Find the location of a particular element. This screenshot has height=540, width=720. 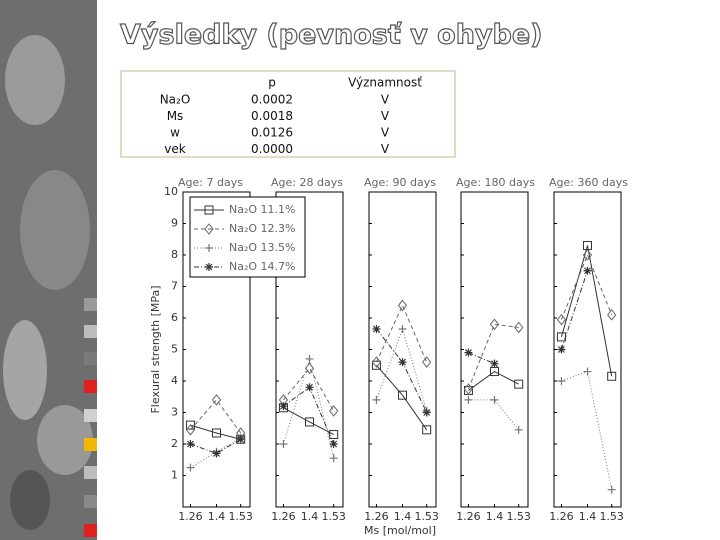

y-axis-label: Flexural strength [MPa] is located at coordinates (155, 349).